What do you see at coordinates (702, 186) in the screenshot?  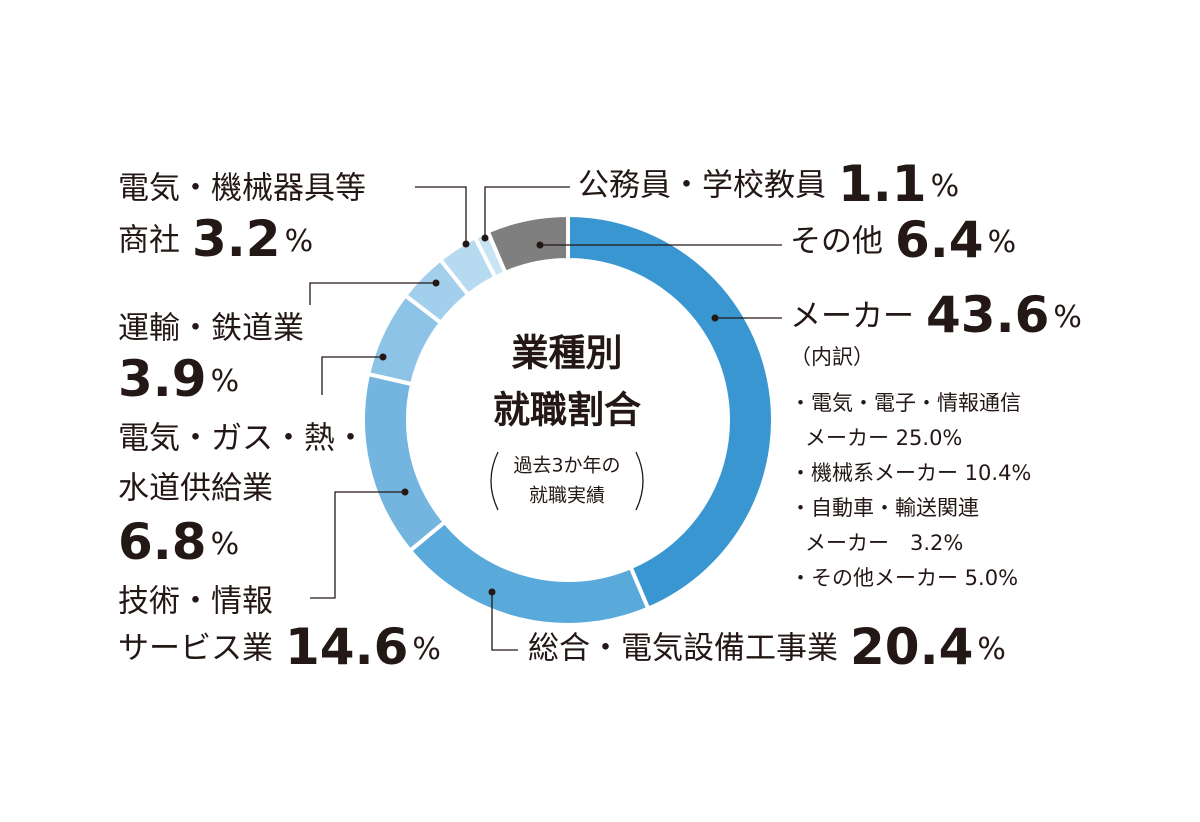 I see `category-label: 公務員・学校教員` at bounding box center [702, 186].